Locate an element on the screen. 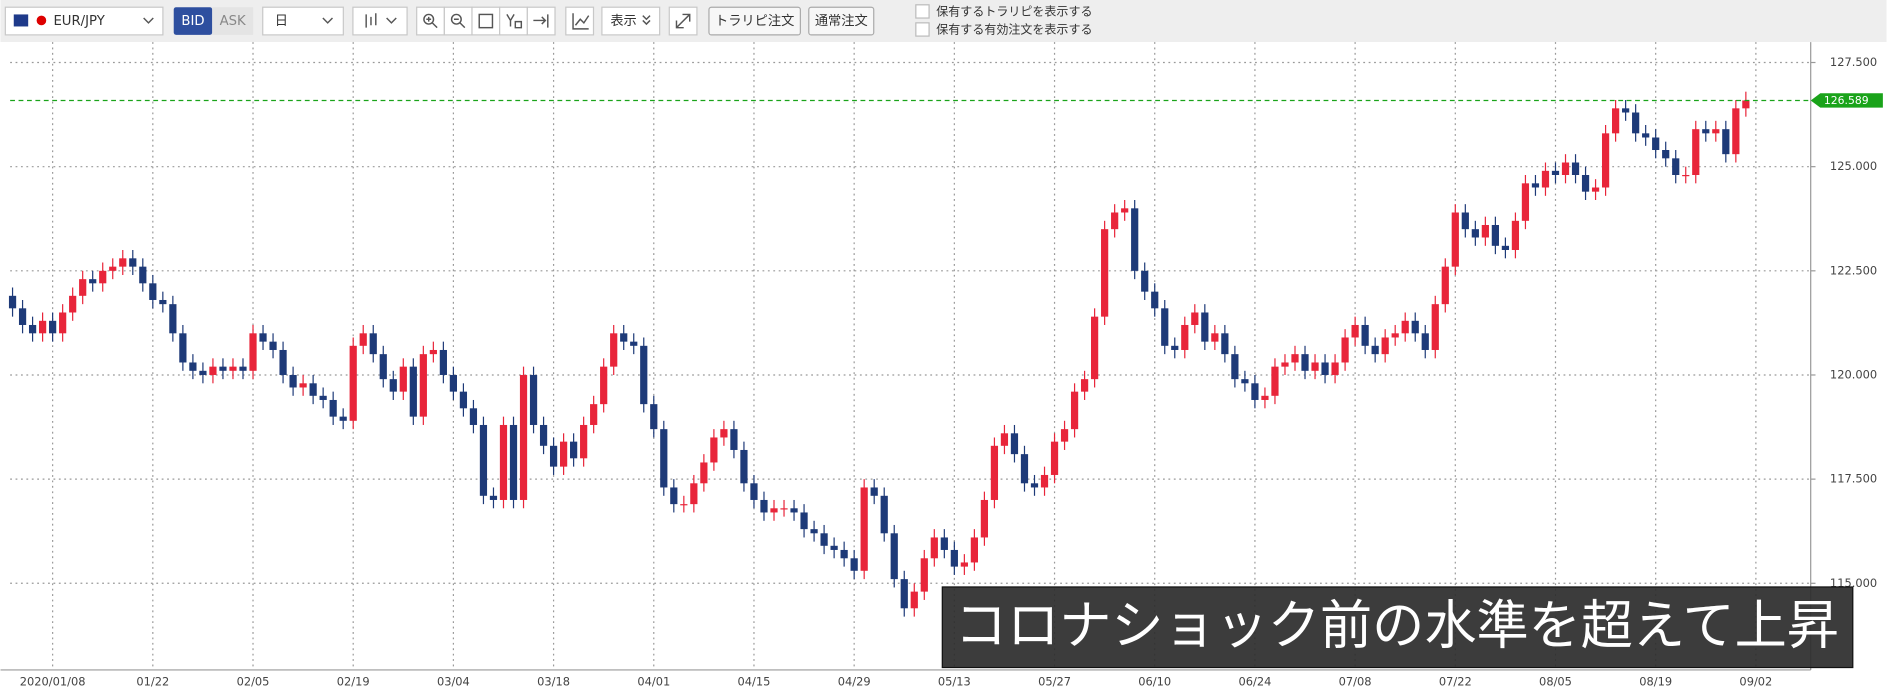  indicator-button is located at coordinates (580, 21).